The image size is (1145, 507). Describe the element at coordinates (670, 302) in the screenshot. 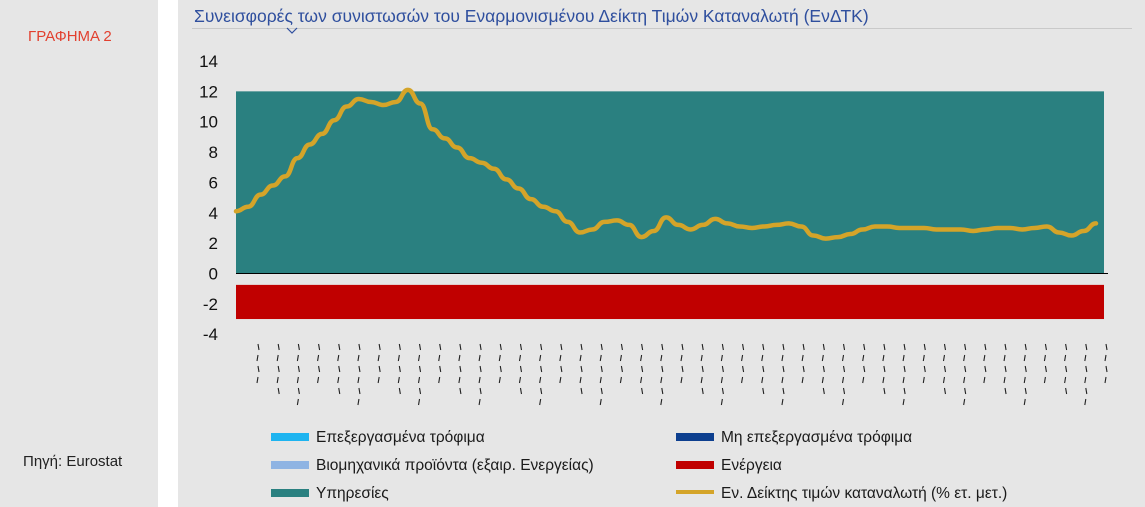

I see `area-energy` at that location.